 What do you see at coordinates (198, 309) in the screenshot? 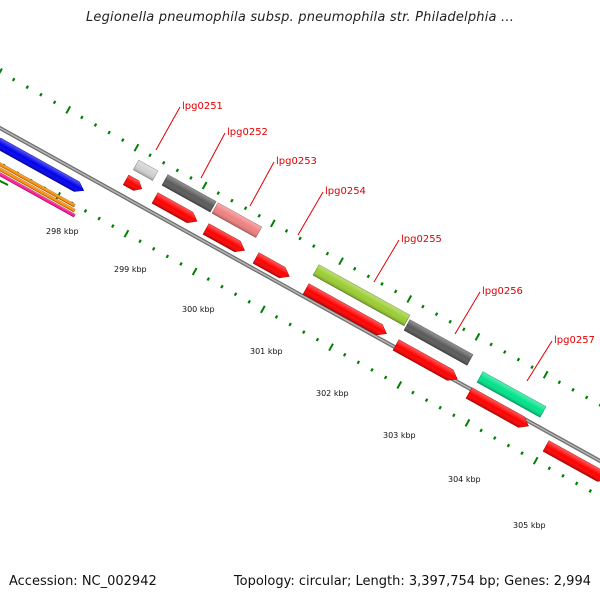
I see `tick-label: 300 kbp` at bounding box center [198, 309].